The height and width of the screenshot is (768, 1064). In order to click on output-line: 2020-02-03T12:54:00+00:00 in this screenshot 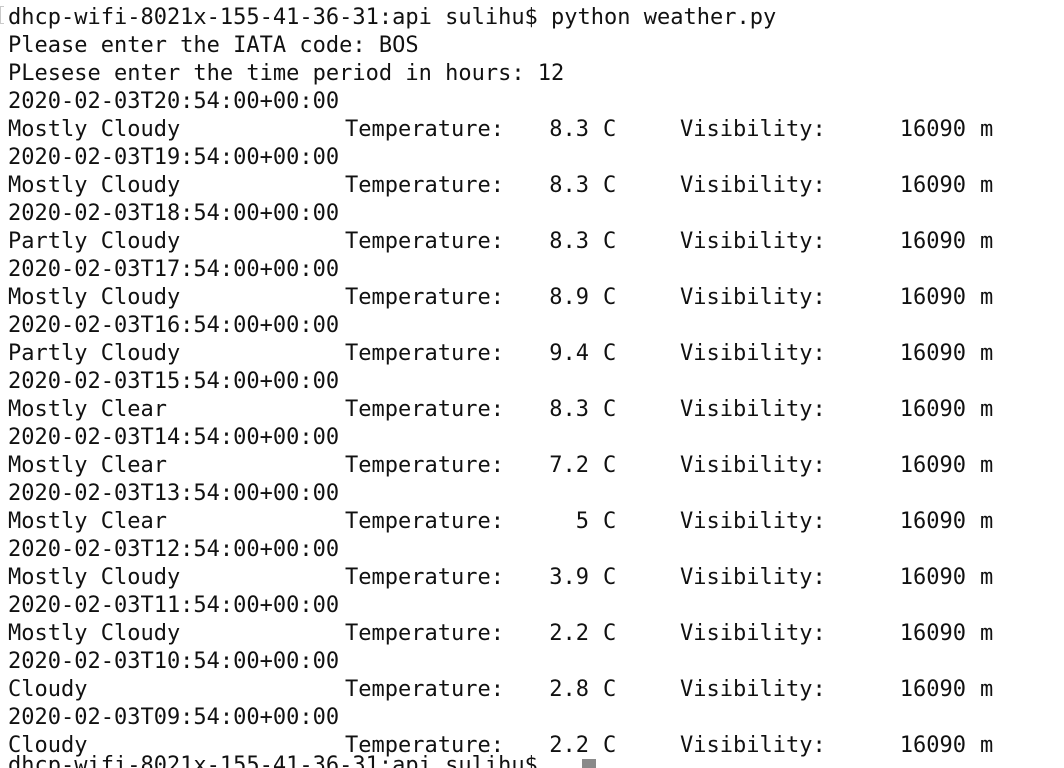, I will do `click(174, 549)`.